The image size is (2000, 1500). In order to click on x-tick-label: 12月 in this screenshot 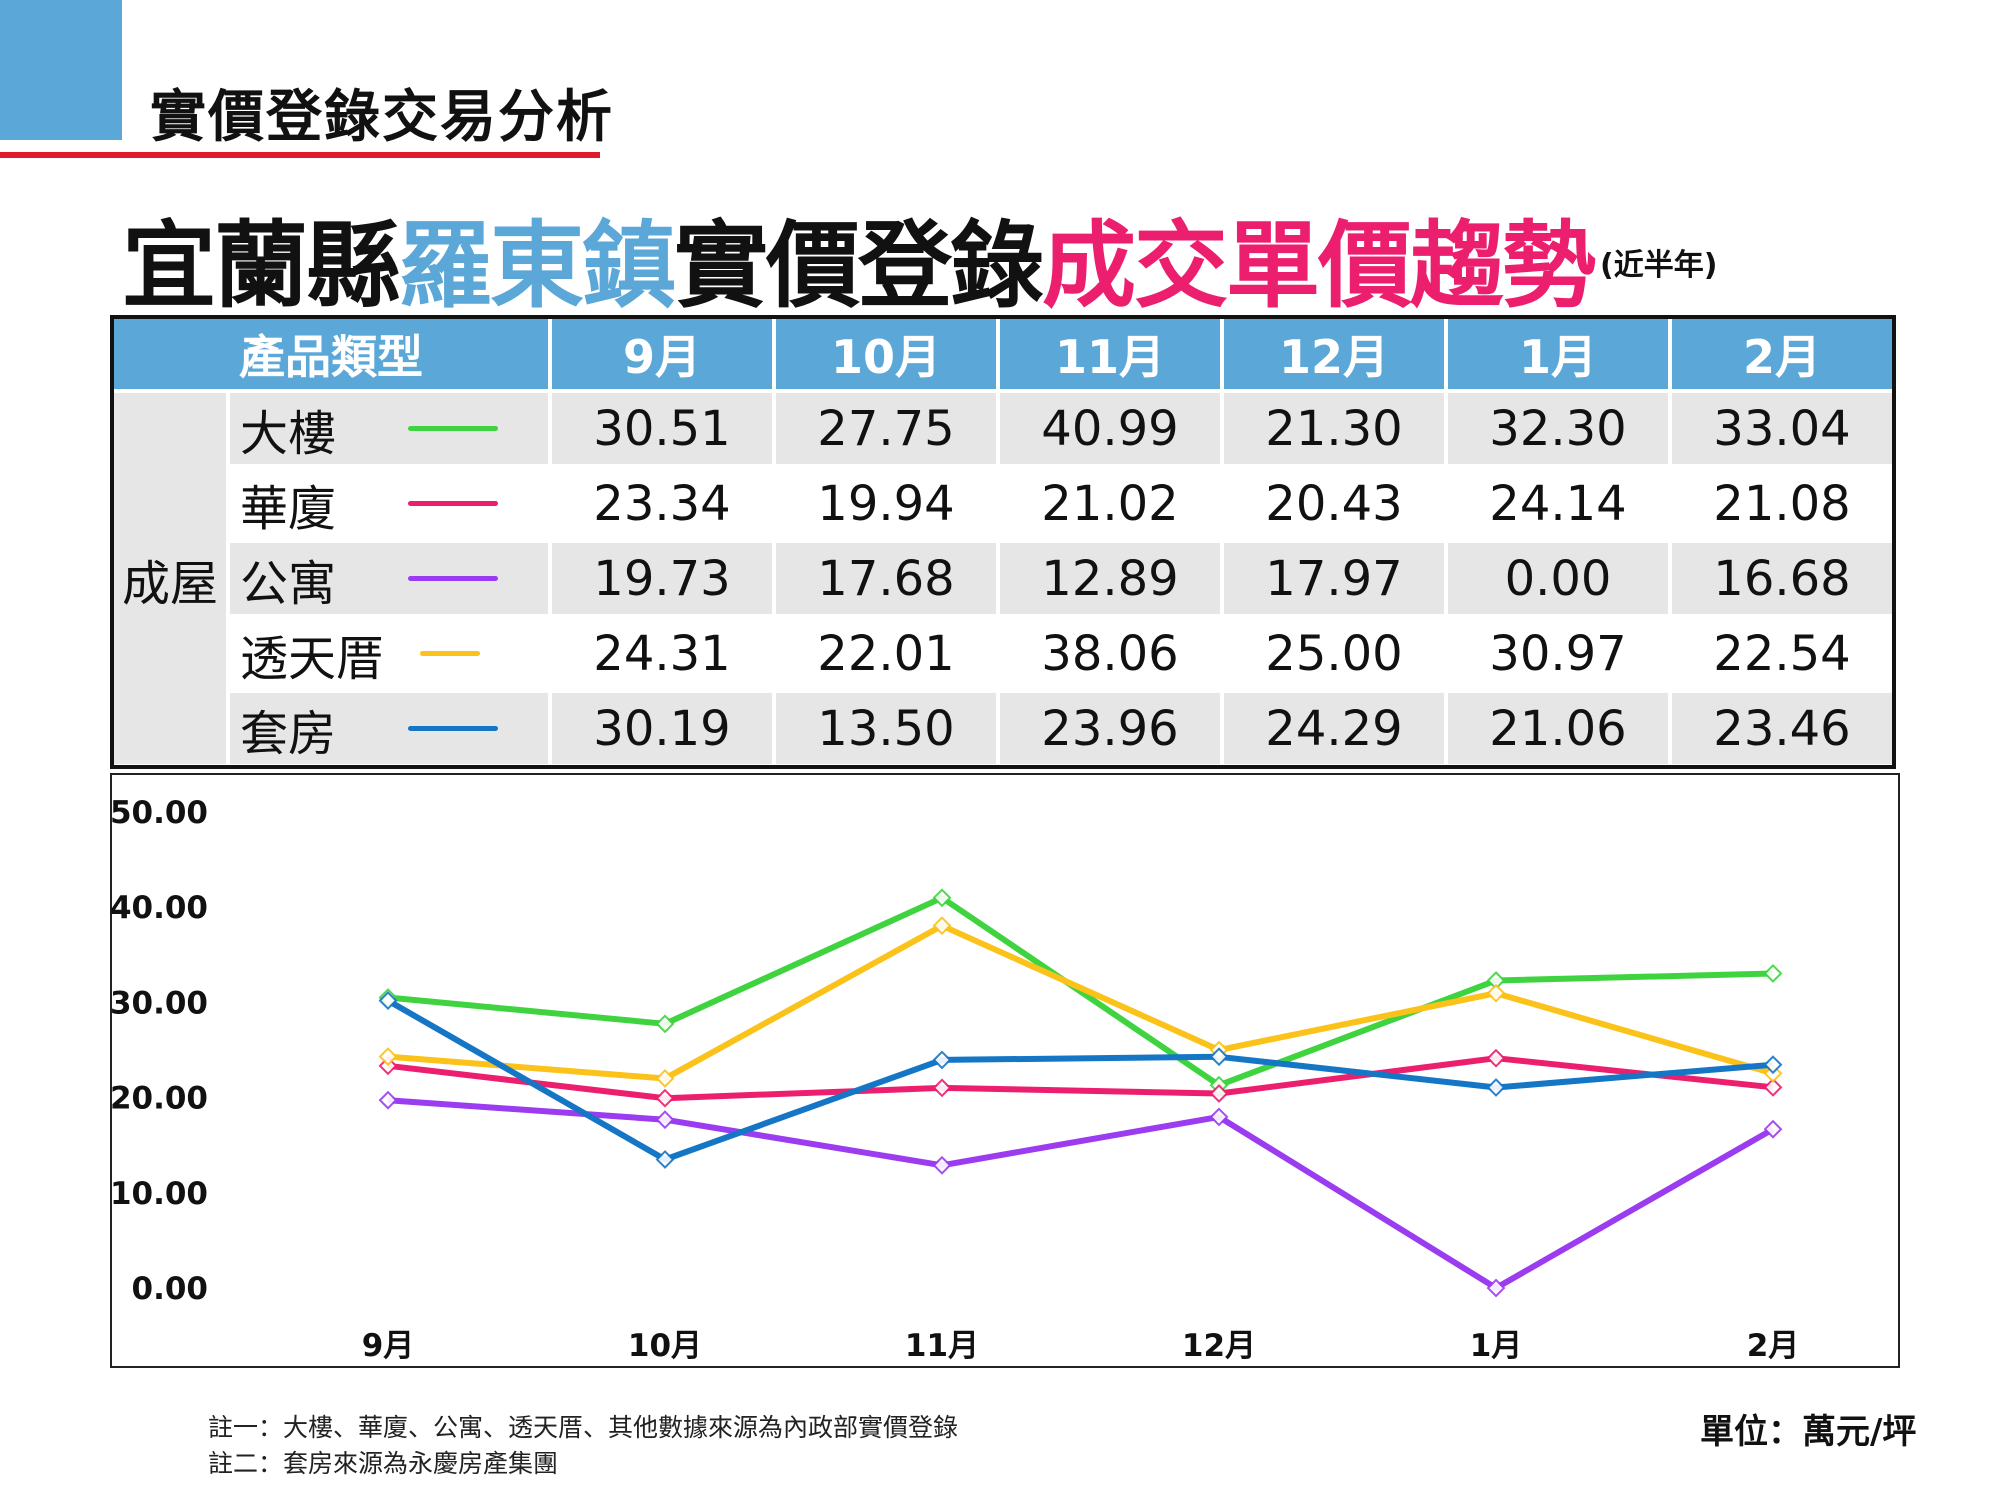, I will do `click(1219, 1346)`.